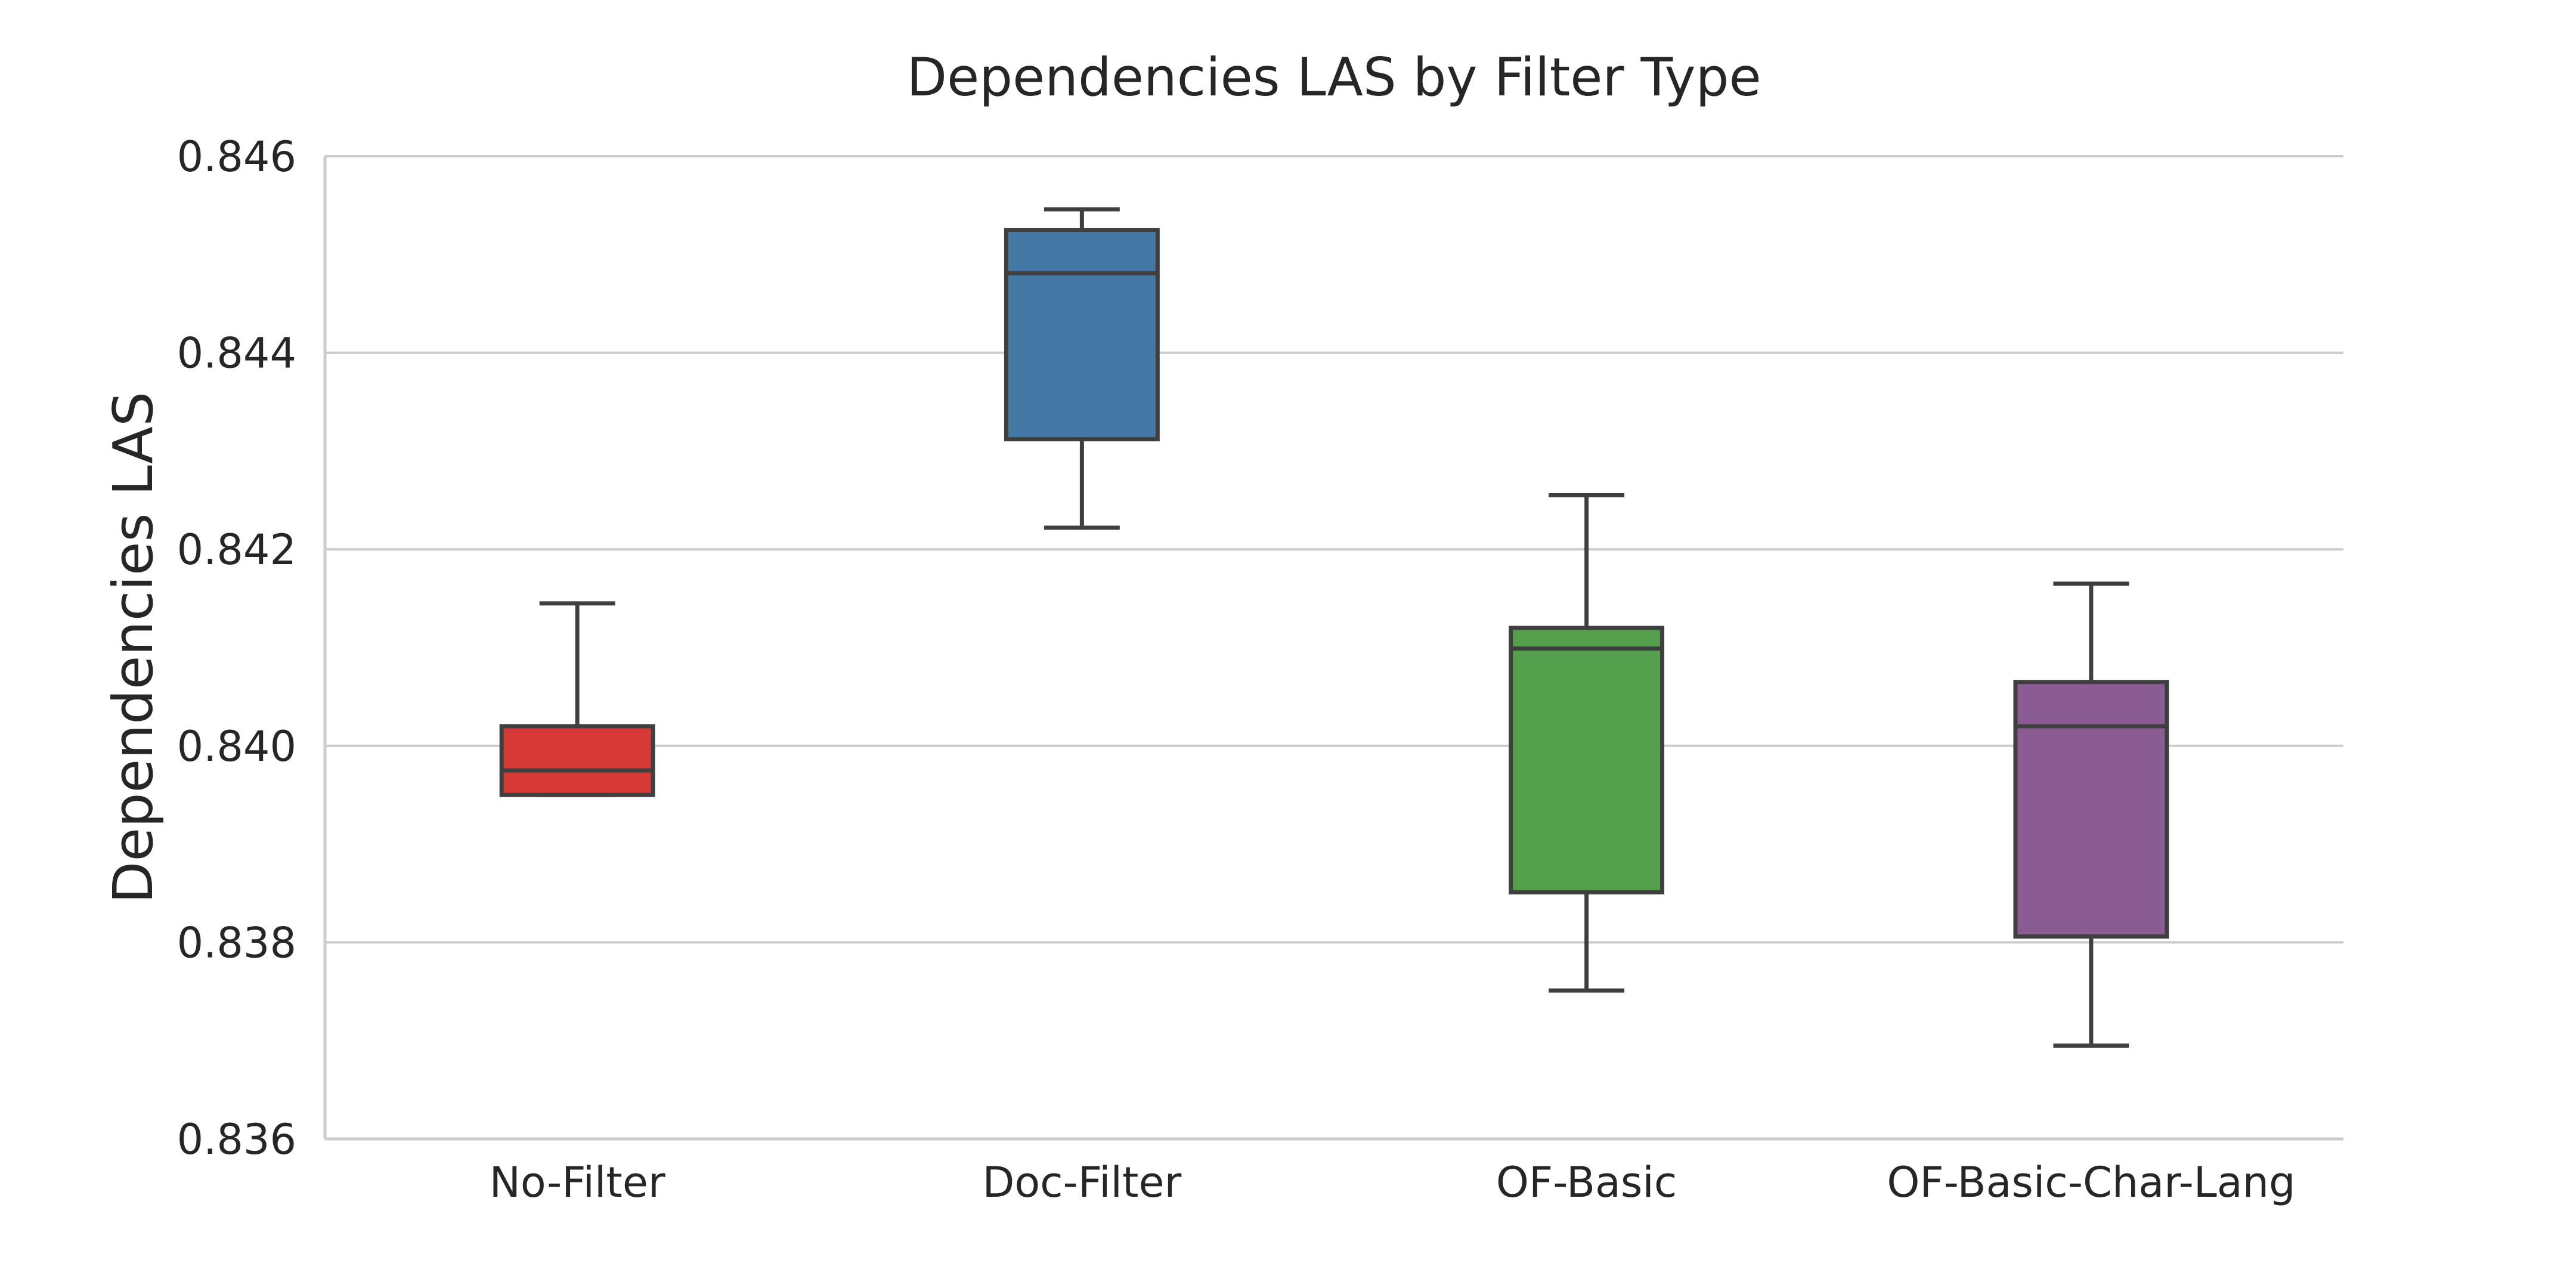 This screenshot has height=1288, width=2576. What do you see at coordinates (577, 699) in the screenshot?
I see `box-no-filter` at bounding box center [577, 699].